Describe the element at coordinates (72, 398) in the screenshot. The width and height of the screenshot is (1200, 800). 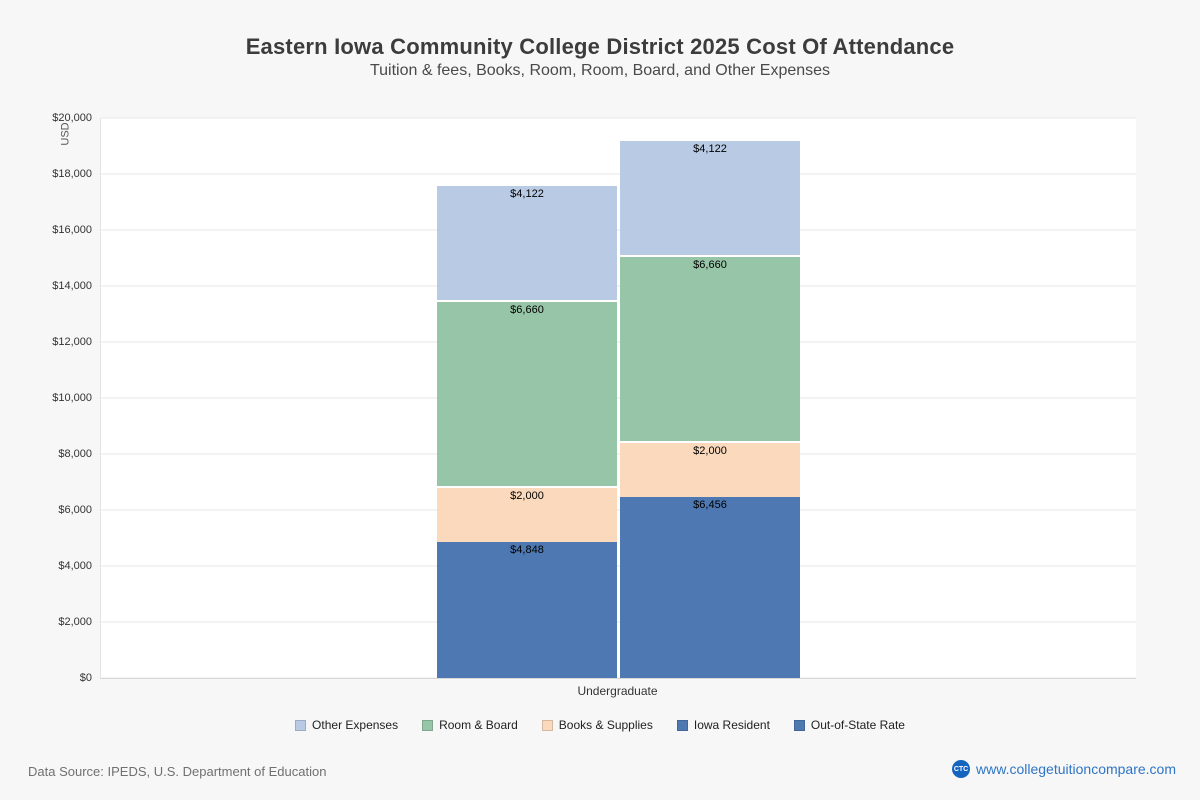
I see `y-tick-label: $10,000` at that location.